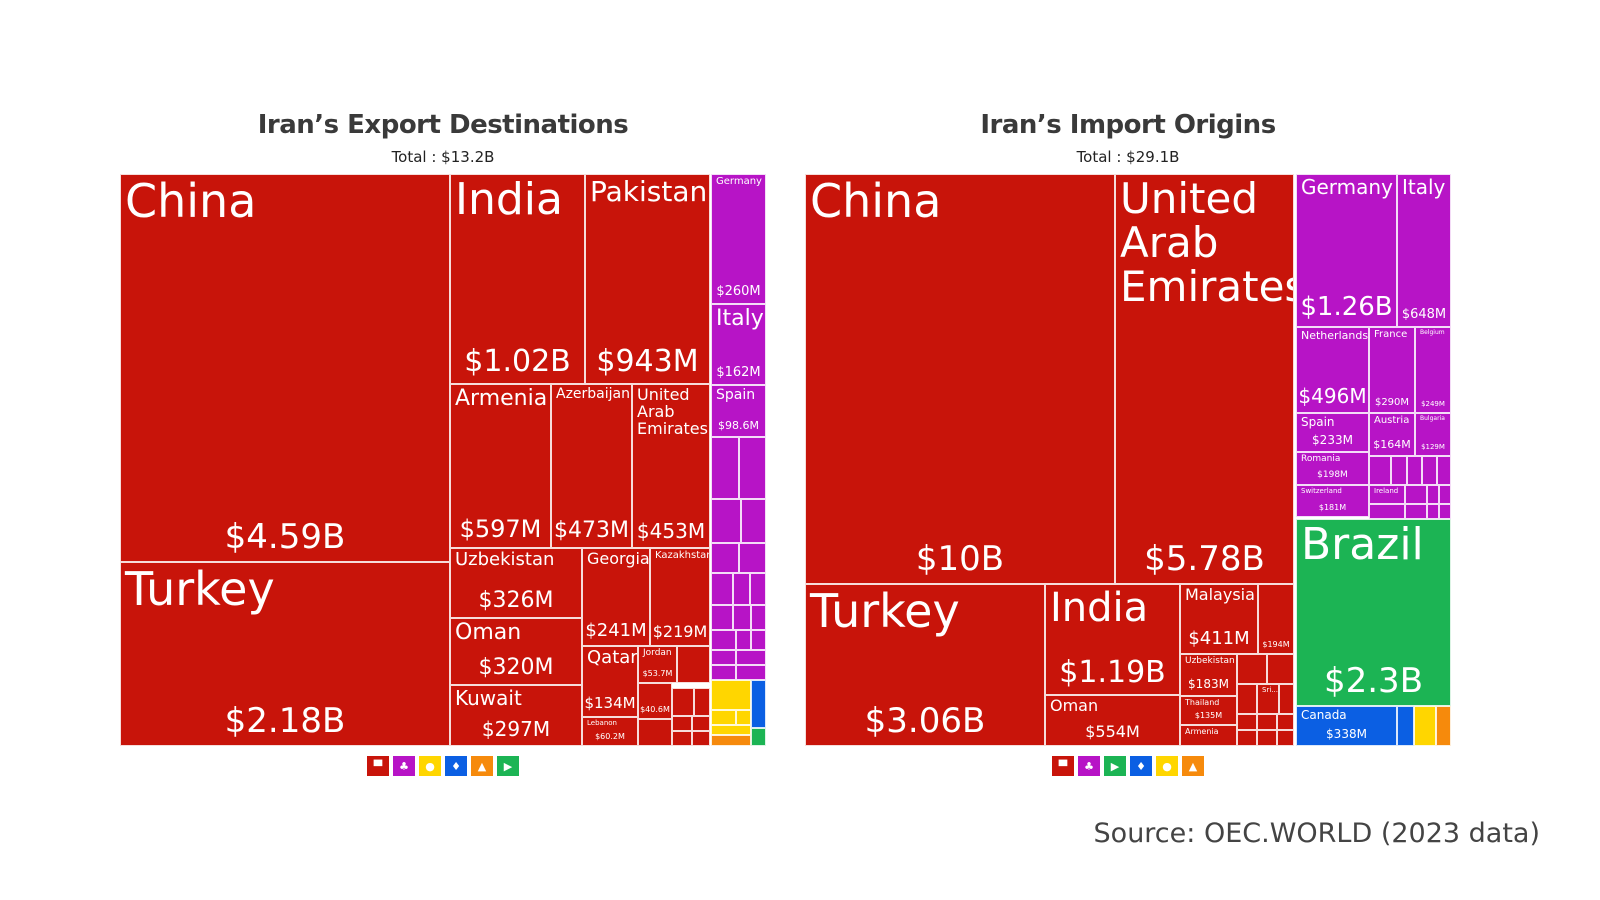 The width and height of the screenshot is (1600, 900). What do you see at coordinates (1392, 370) in the screenshot?
I see `import-tile-france: France $290M` at bounding box center [1392, 370].